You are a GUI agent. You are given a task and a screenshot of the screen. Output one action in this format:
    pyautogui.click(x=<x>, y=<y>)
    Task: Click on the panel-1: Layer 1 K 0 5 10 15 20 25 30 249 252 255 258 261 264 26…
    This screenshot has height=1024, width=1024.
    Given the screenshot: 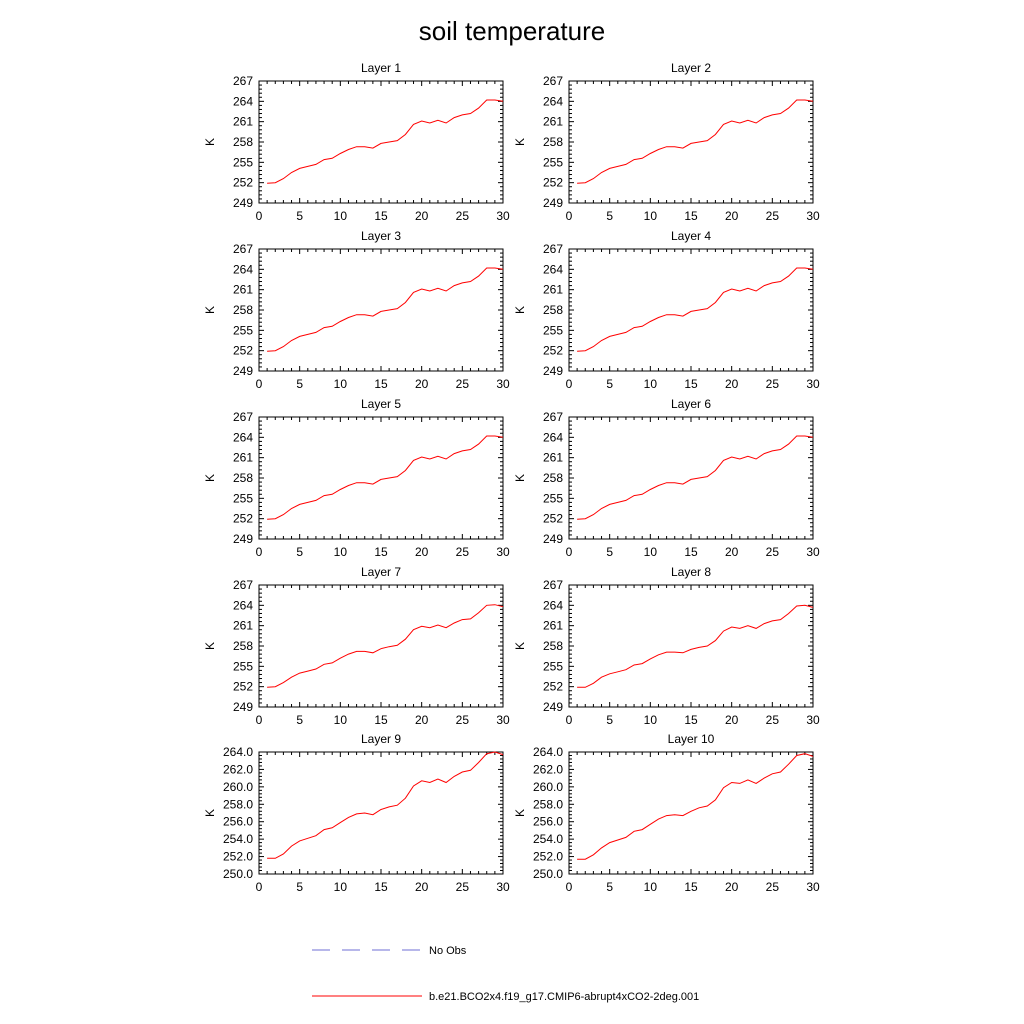 What is the action you would take?
    pyautogui.click(x=356, y=142)
    